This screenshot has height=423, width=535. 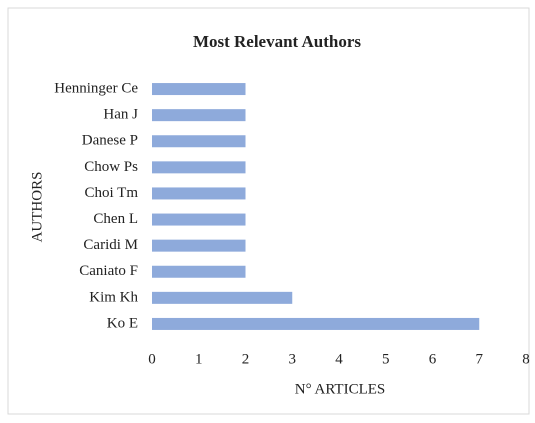 I want to click on x-tick-label: 2, so click(x=246, y=359).